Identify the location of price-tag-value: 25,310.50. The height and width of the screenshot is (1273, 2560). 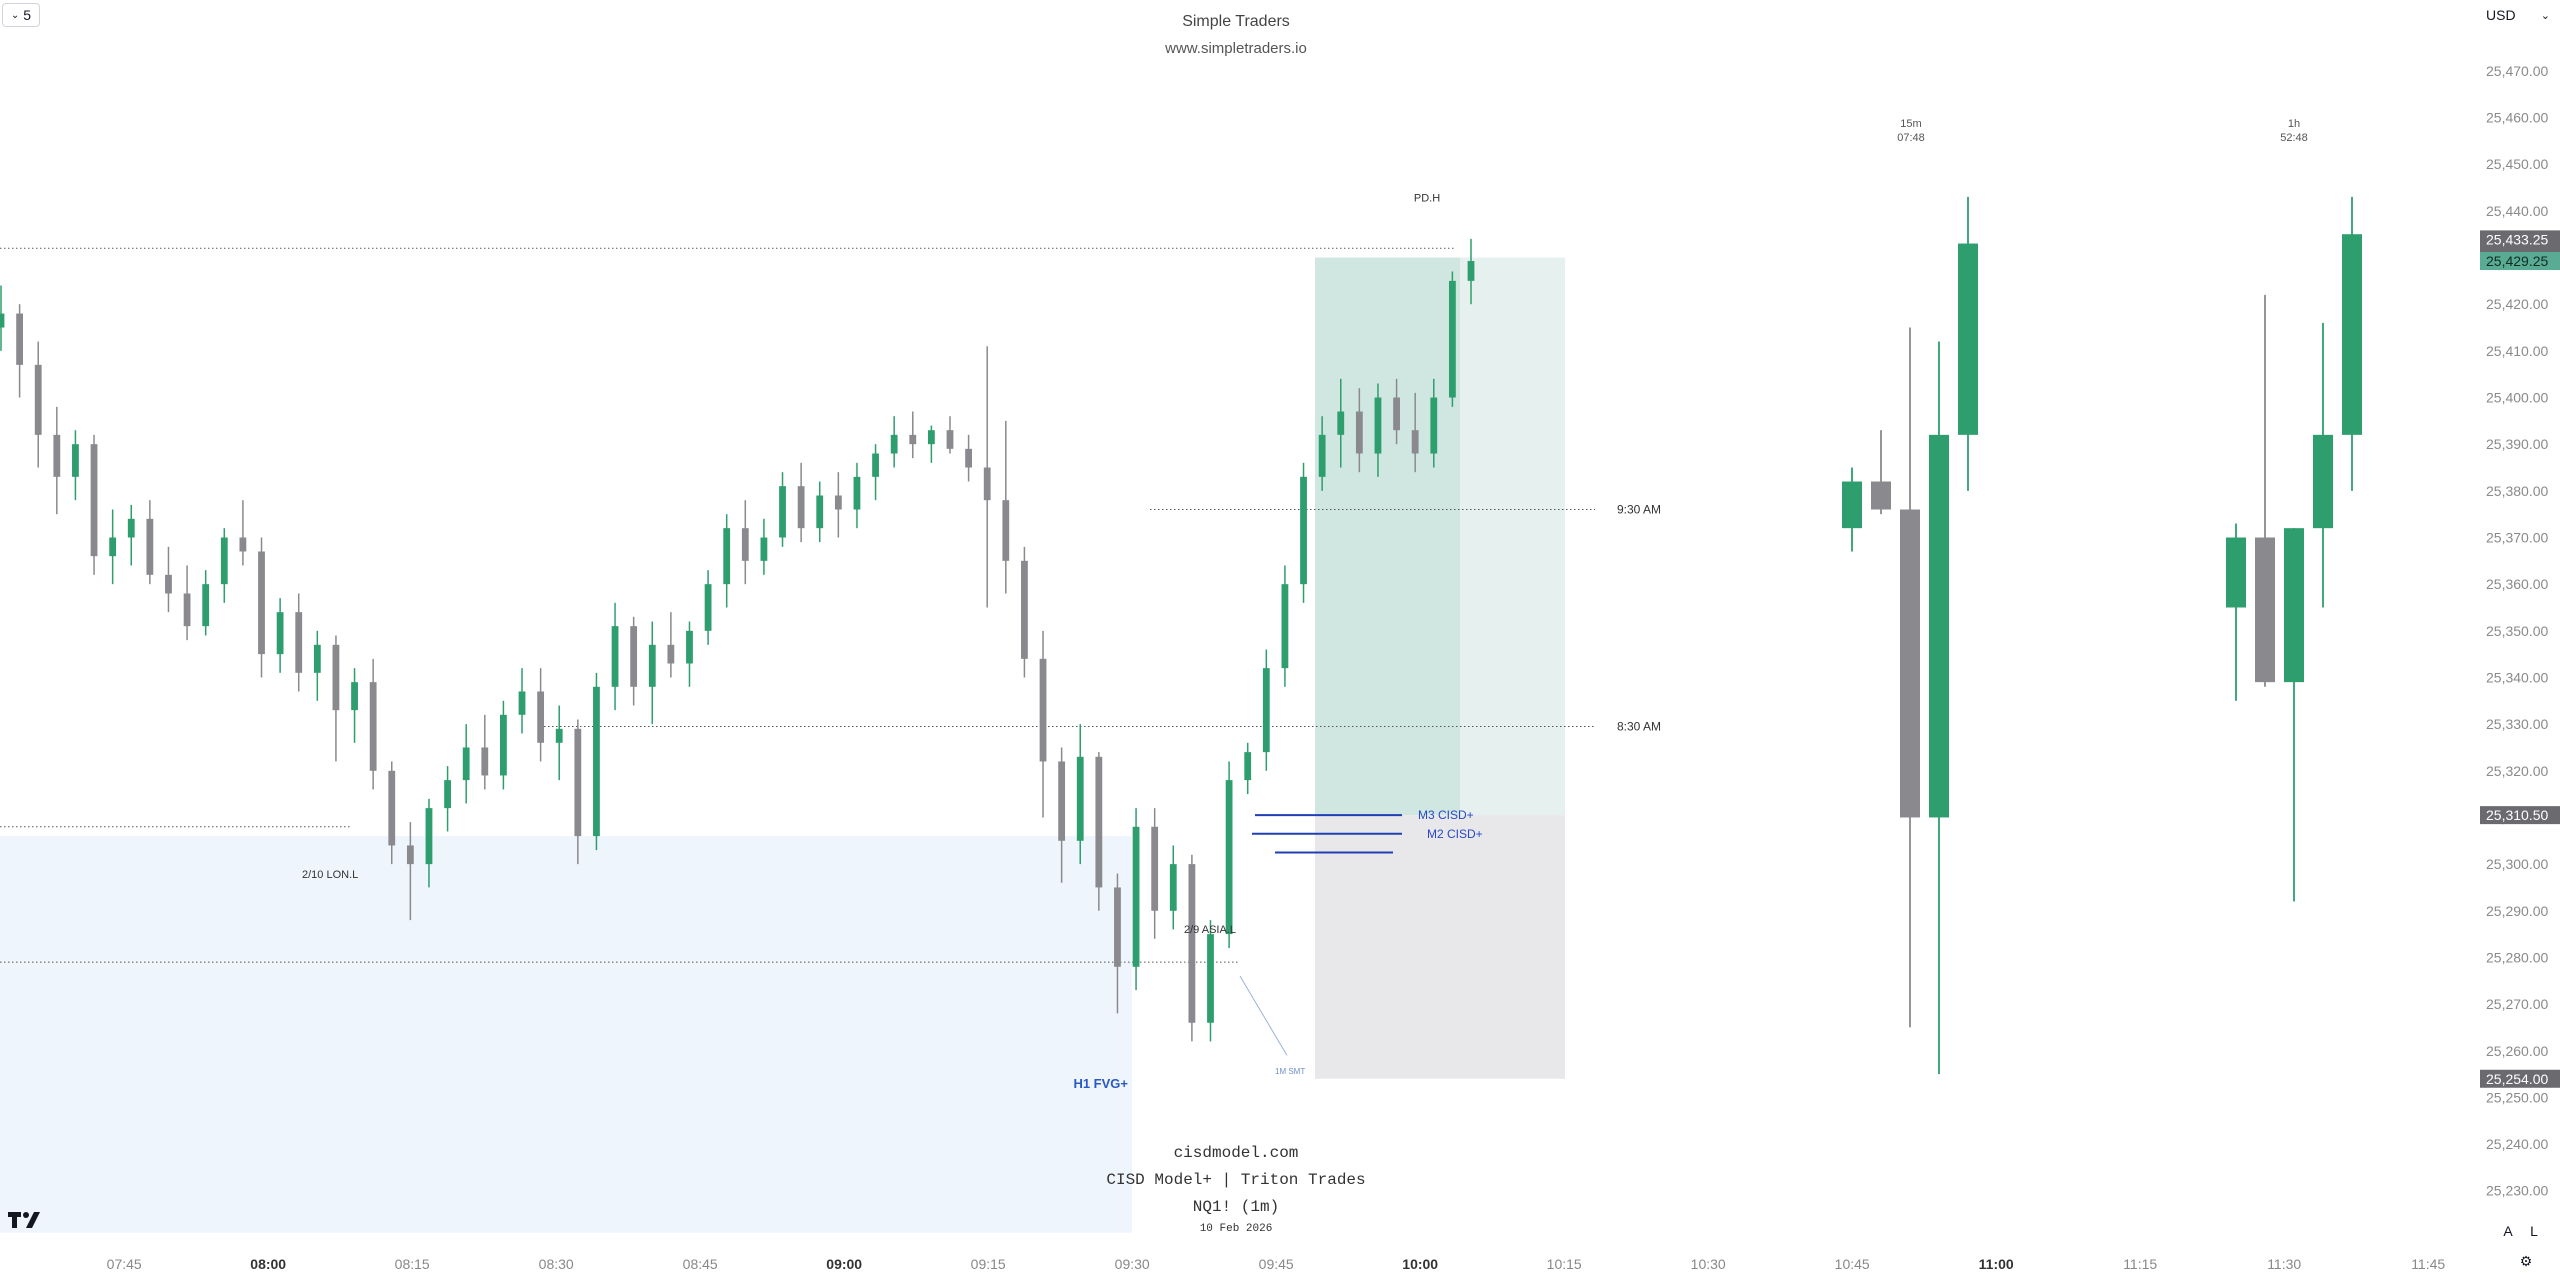
(2517, 815).